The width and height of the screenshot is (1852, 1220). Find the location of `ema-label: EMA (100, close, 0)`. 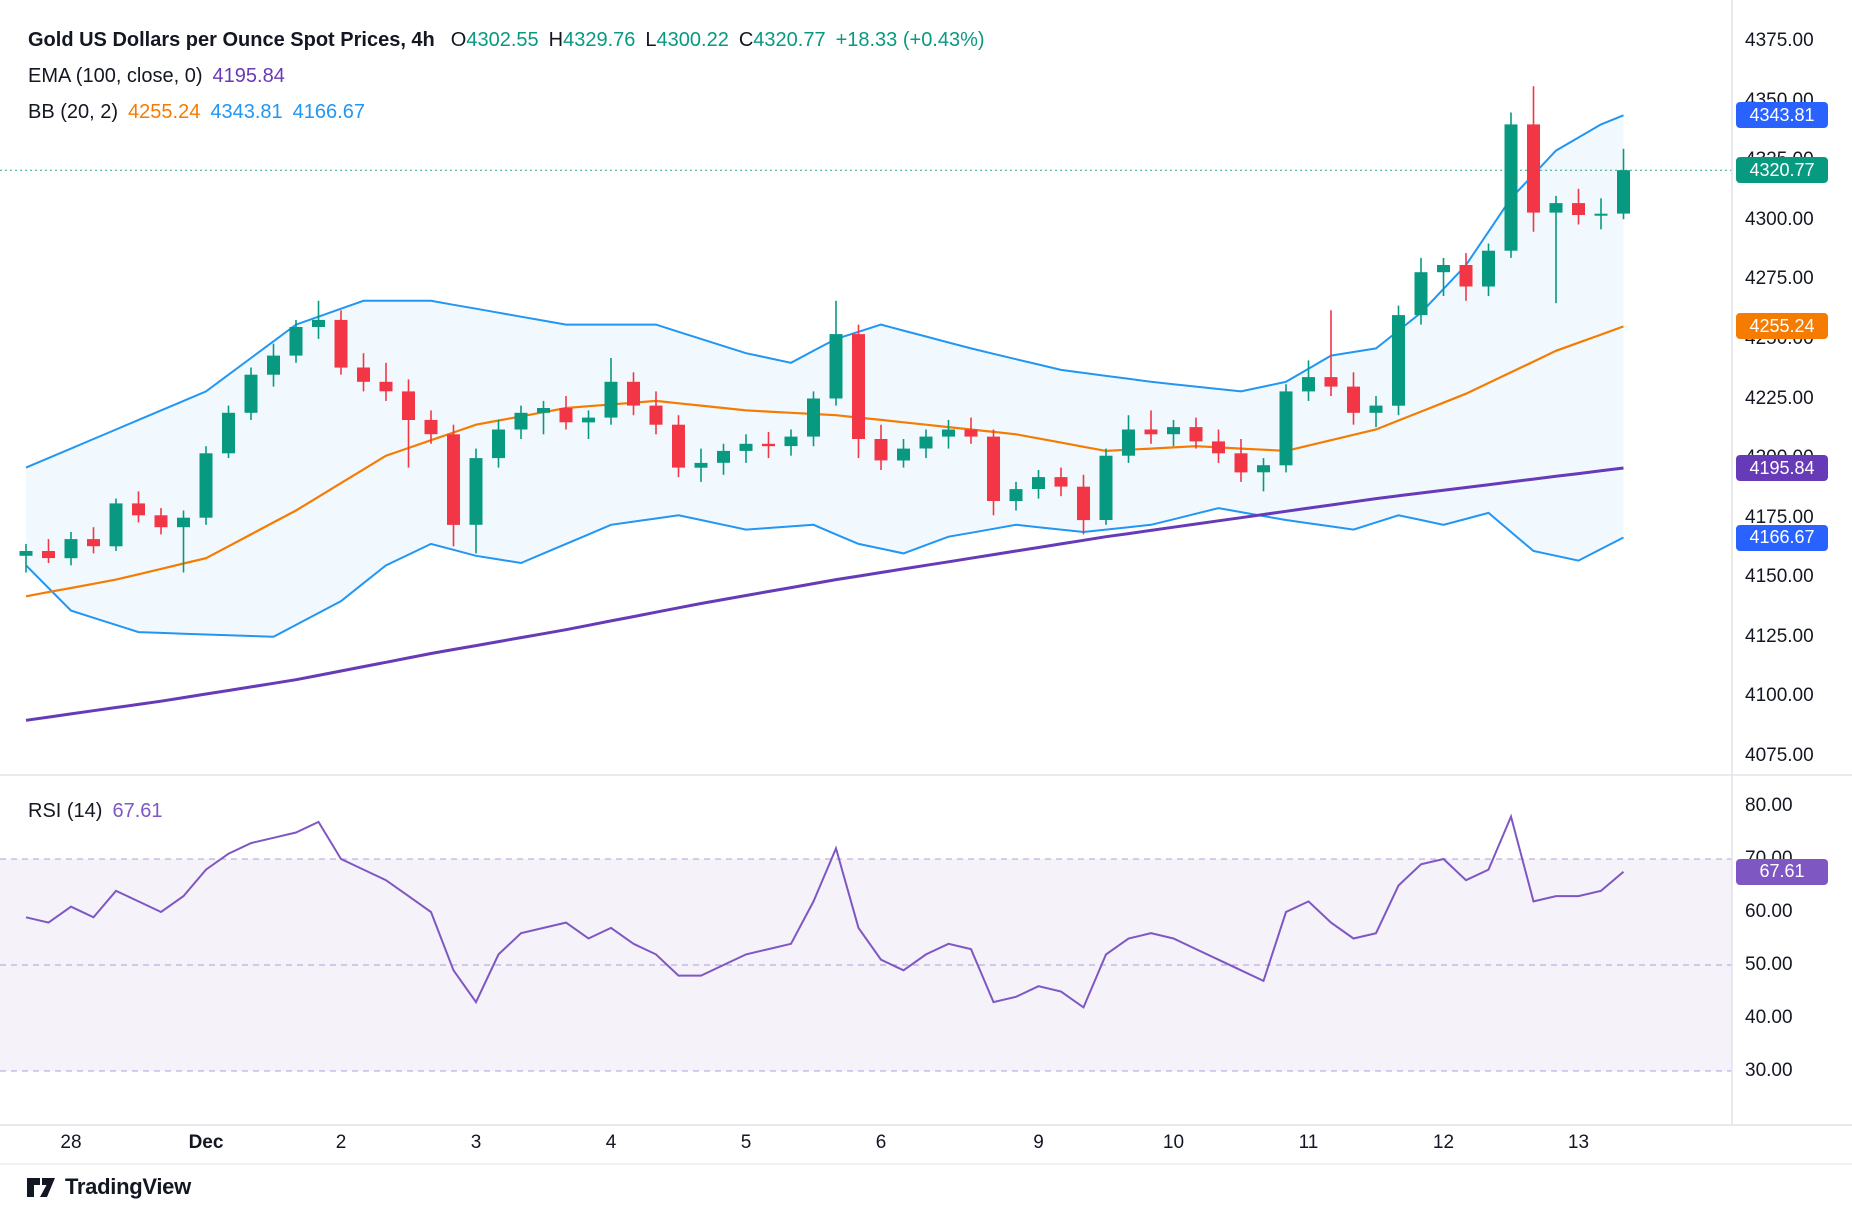

ema-label: EMA (100, close, 0) is located at coordinates (115, 75).